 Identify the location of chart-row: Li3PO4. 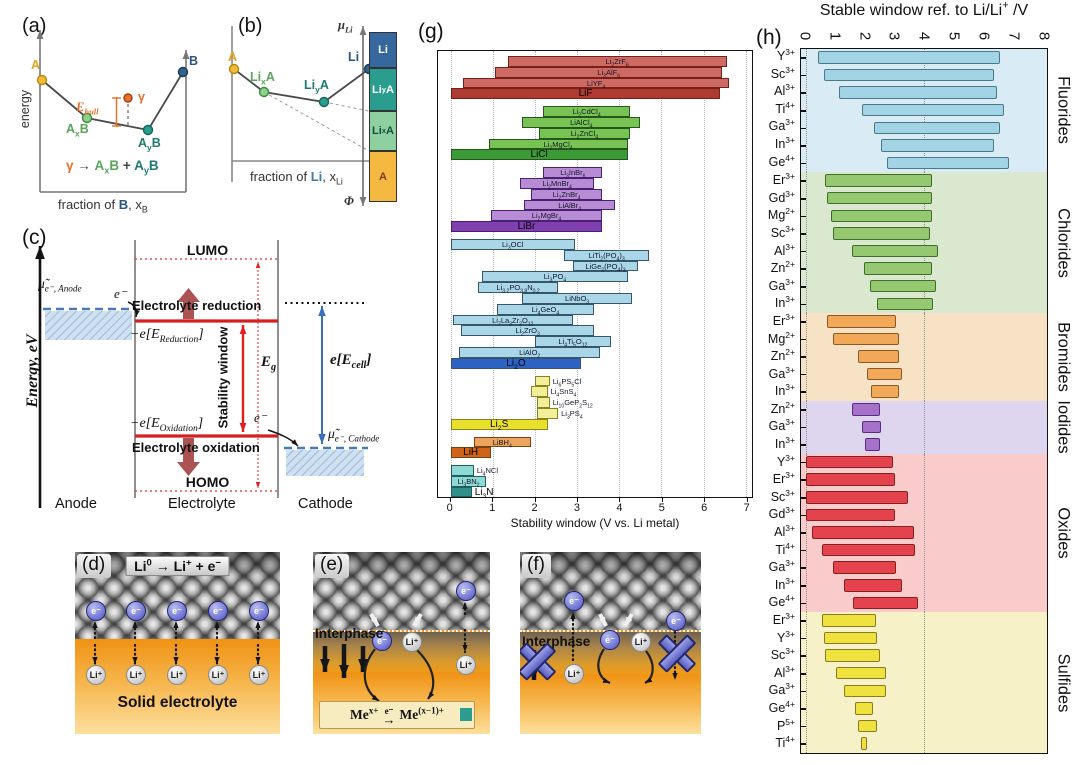
(595, 277).